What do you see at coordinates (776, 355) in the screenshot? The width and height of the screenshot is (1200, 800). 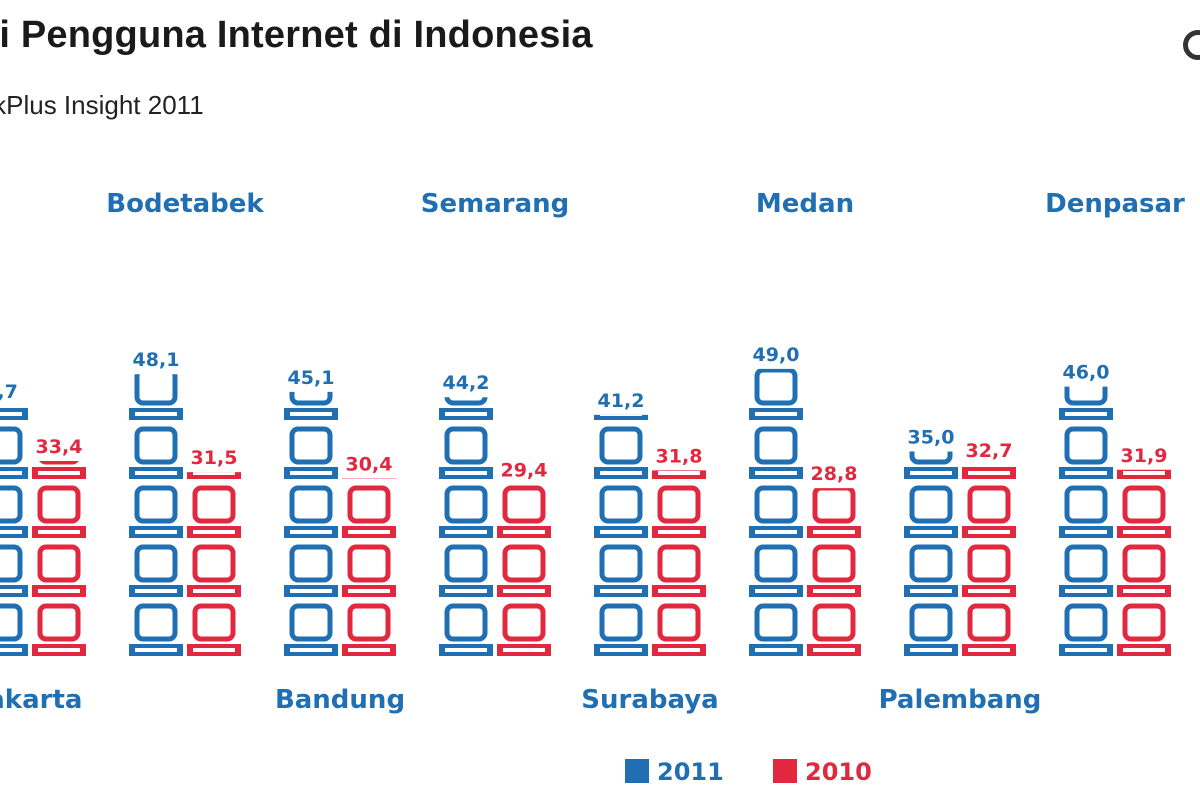 I see `value-label: 49,0` at bounding box center [776, 355].